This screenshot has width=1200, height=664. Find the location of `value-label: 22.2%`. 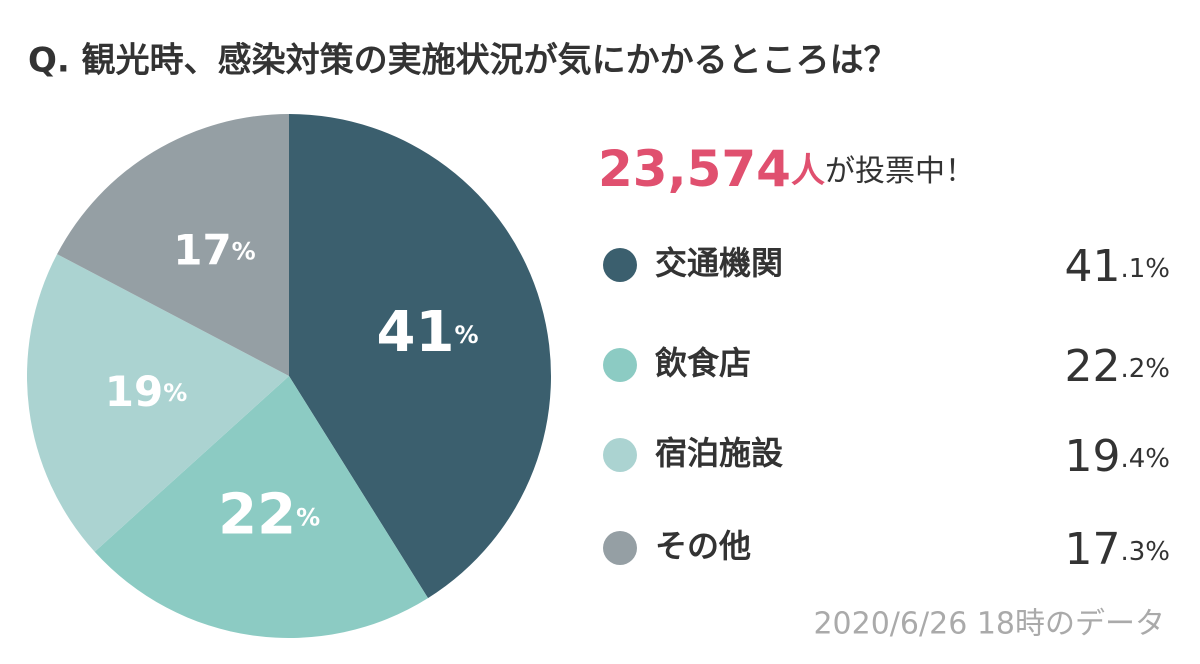

value-label: 22.2% is located at coordinates (1117, 366).